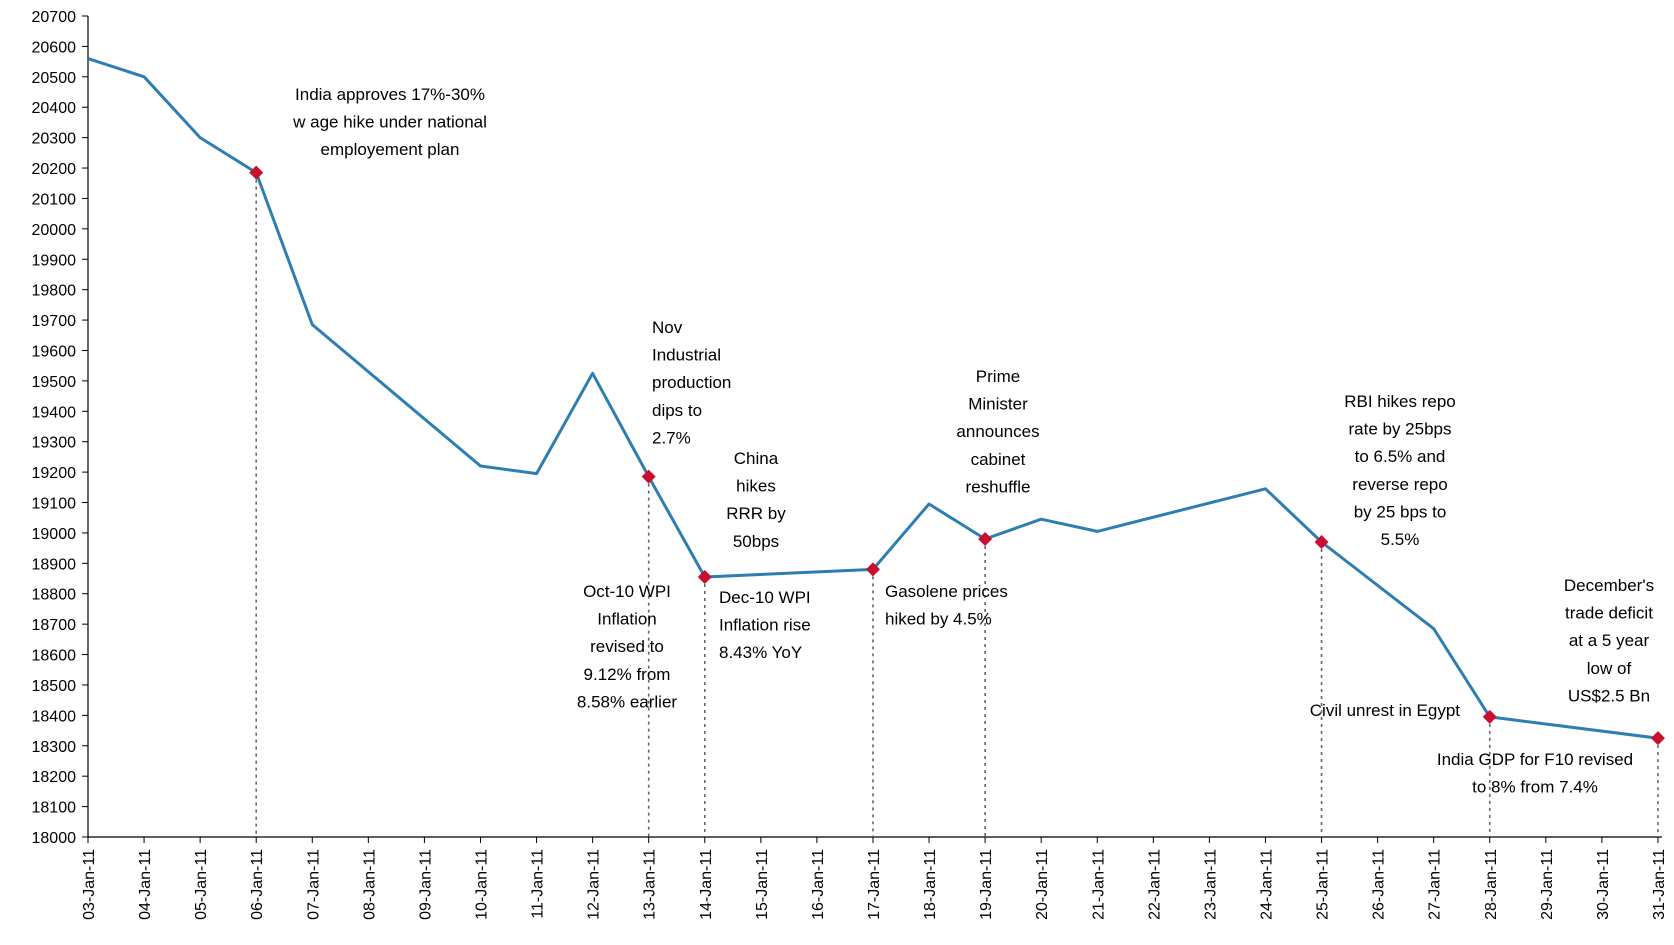 The width and height of the screenshot is (1674, 945). Describe the element at coordinates (930, 884) in the screenshot. I see `x-tick-label: 18-Jan-11` at that location.